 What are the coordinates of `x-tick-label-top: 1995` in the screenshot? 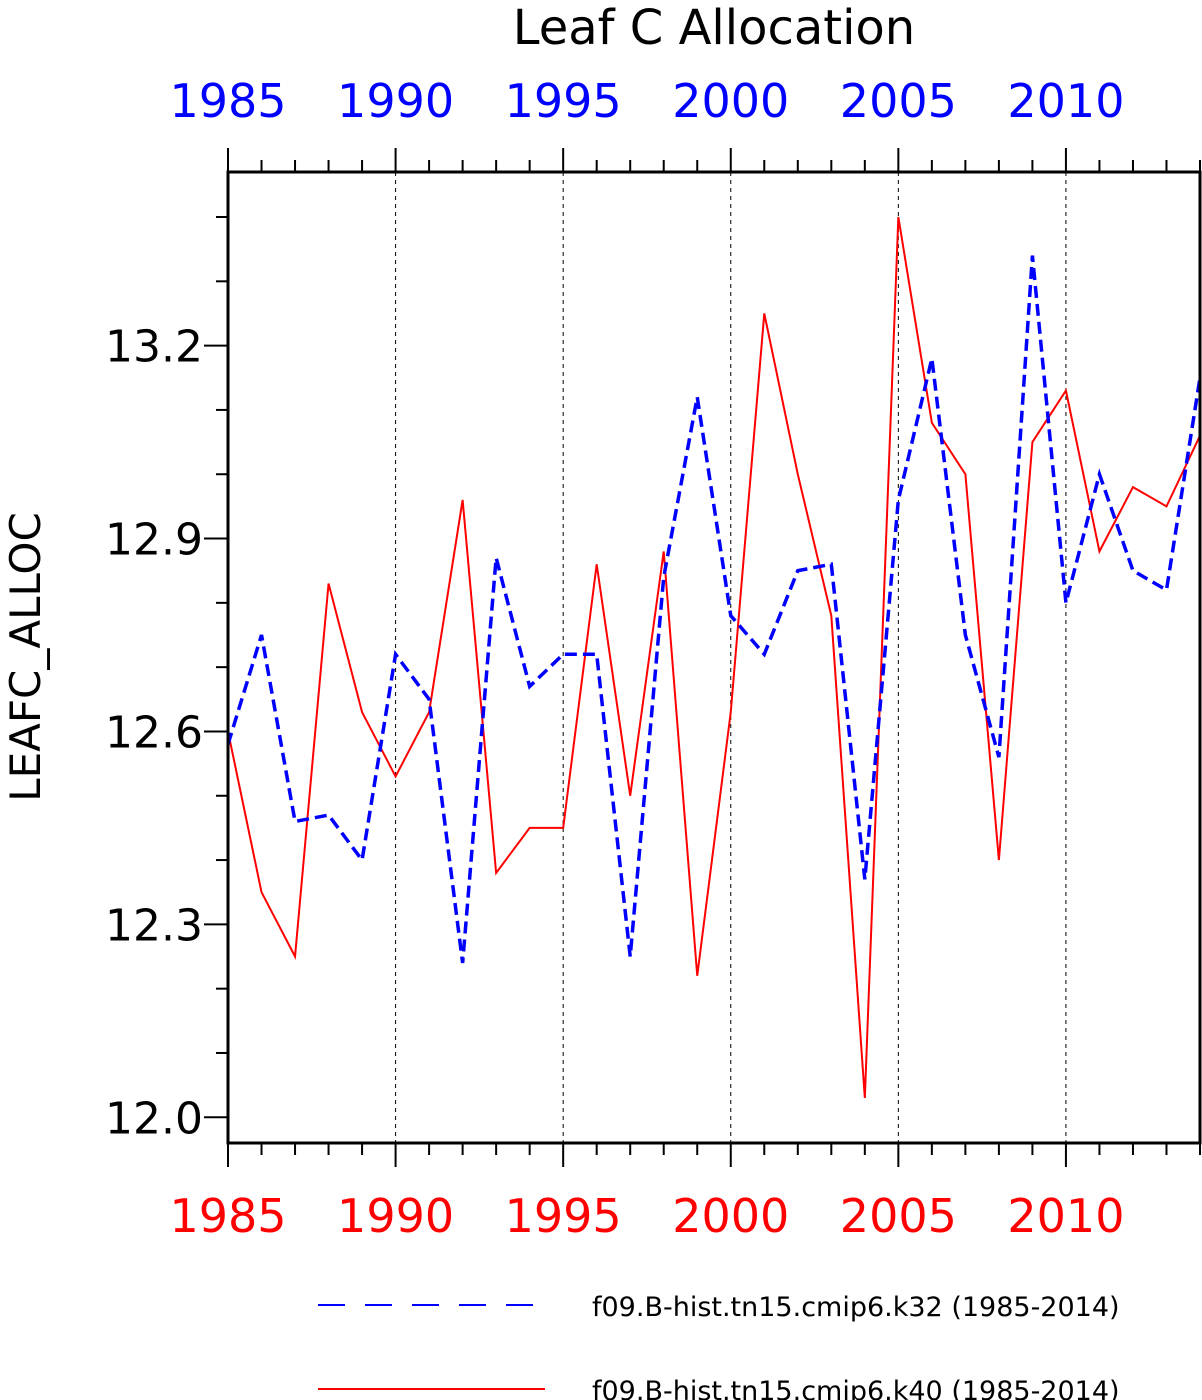 It's located at (563, 101).